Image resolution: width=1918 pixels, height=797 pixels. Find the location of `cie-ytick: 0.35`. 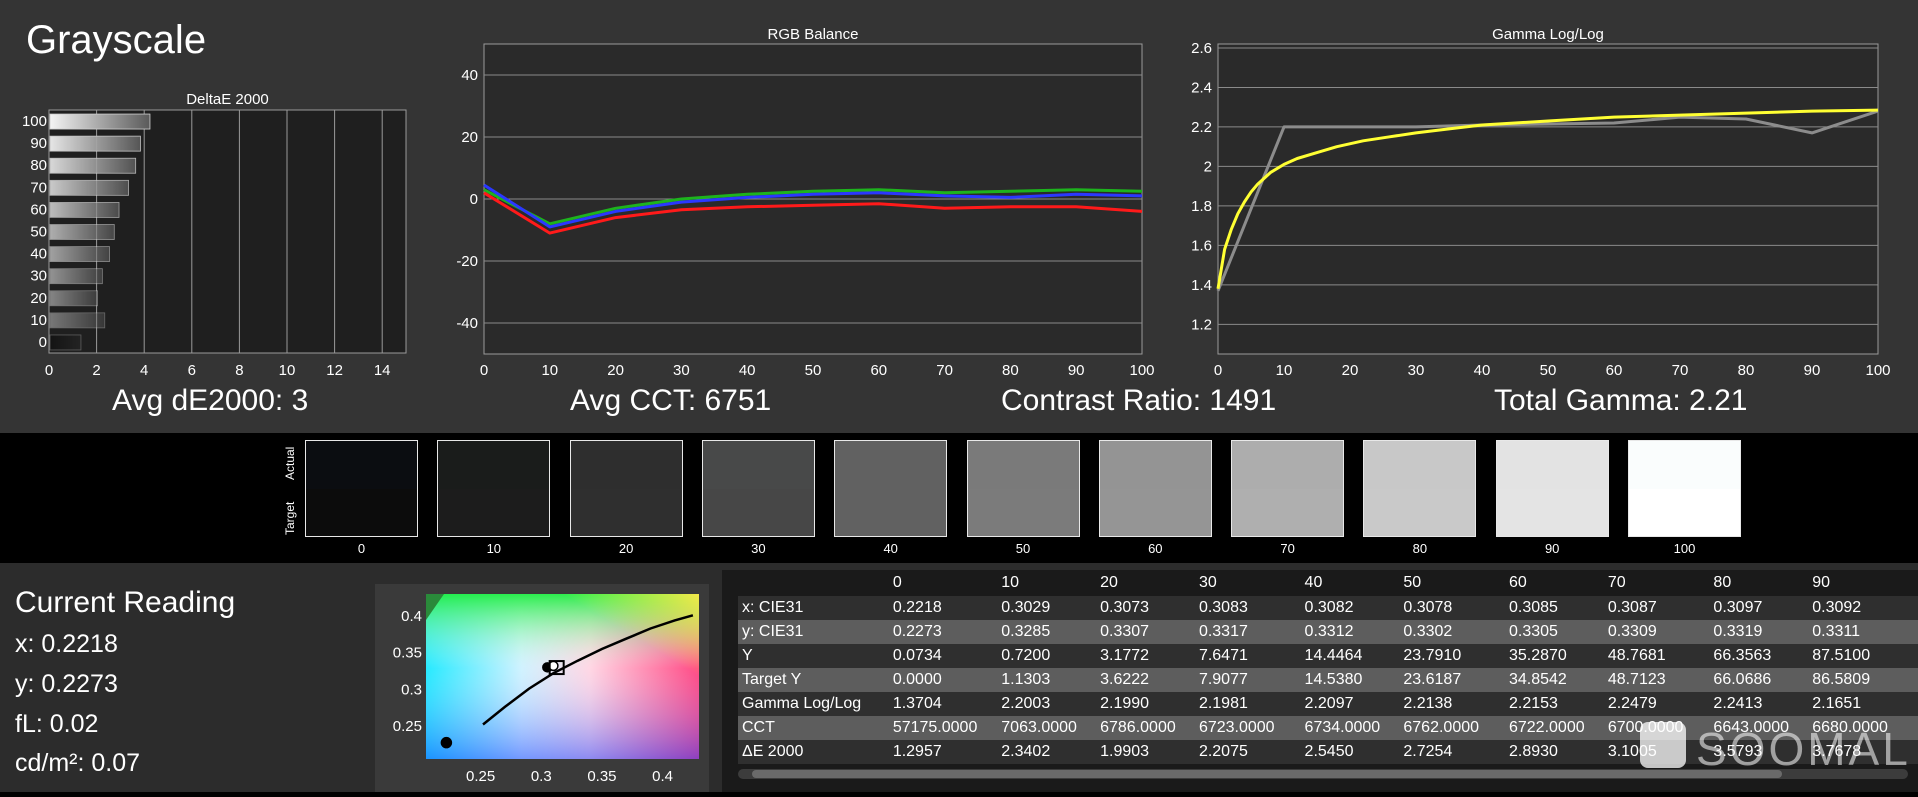

cie-ytick: 0.35 is located at coordinates (407, 653).